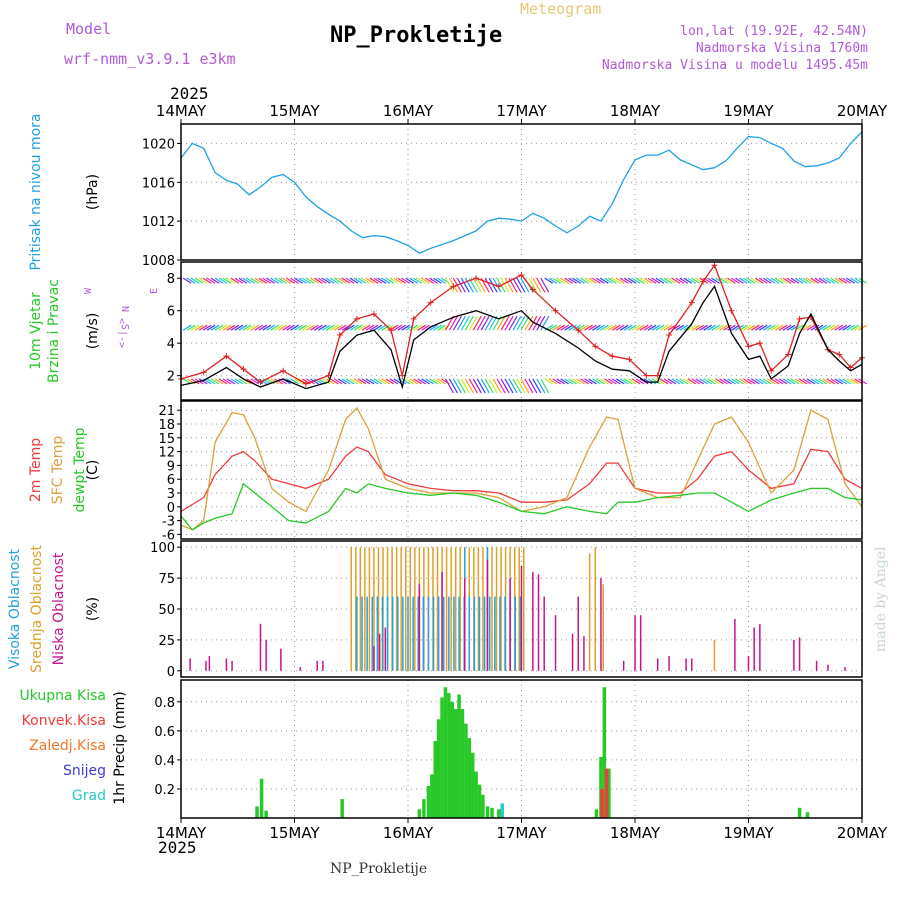 This screenshot has height=900, width=900. I want to click on x-tick-label-bottom: 17MAY, so click(521, 833).